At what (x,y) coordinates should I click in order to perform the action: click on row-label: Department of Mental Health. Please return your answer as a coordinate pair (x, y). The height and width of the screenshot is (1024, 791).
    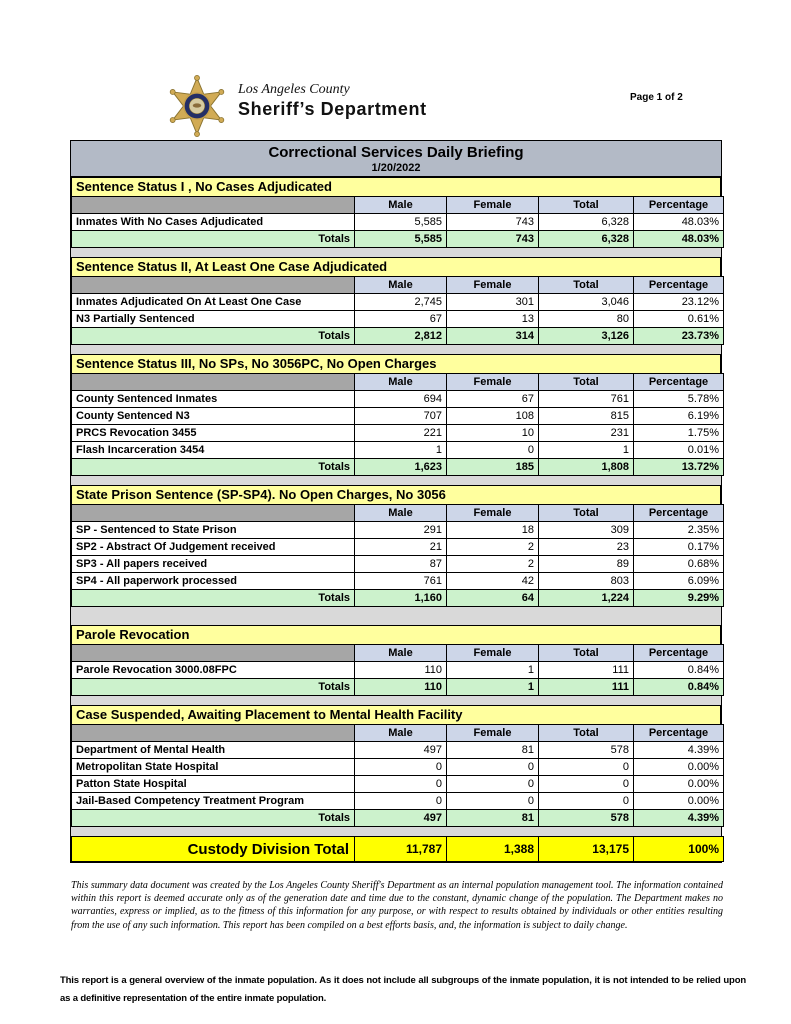
    Looking at the image, I should click on (213, 750).